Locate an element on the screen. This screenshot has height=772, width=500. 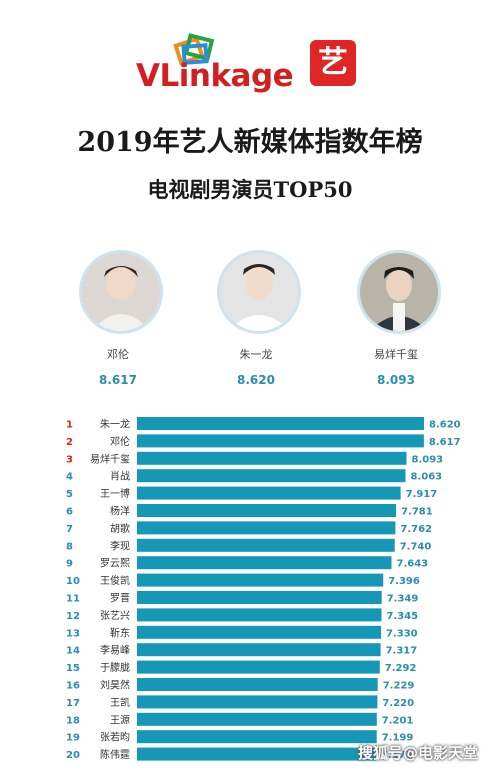
category-label: 刘昊然 is located at coordinates (115, 685).